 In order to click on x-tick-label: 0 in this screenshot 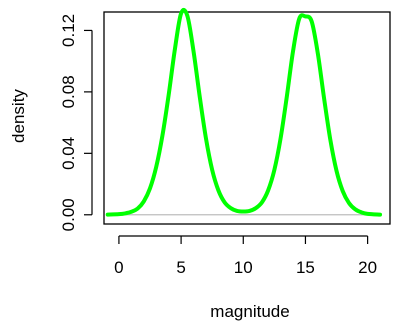, I will do `click(118, 267)`.